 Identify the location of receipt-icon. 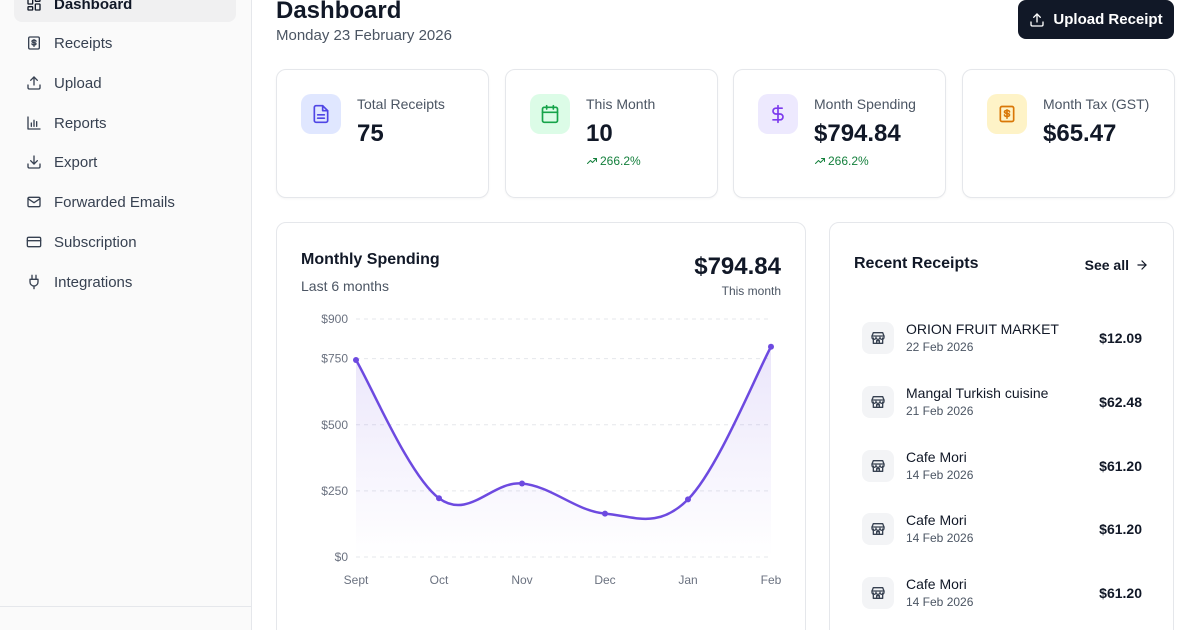
(34, 43).